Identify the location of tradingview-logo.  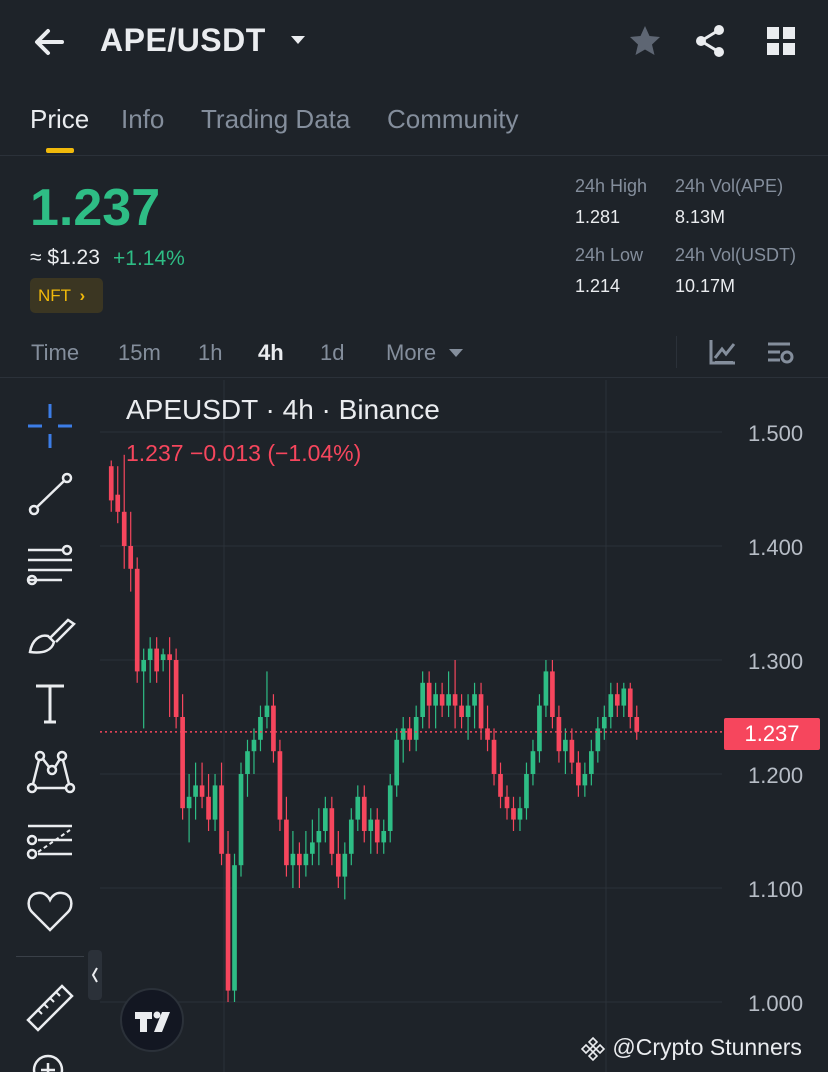
(152, 1020).